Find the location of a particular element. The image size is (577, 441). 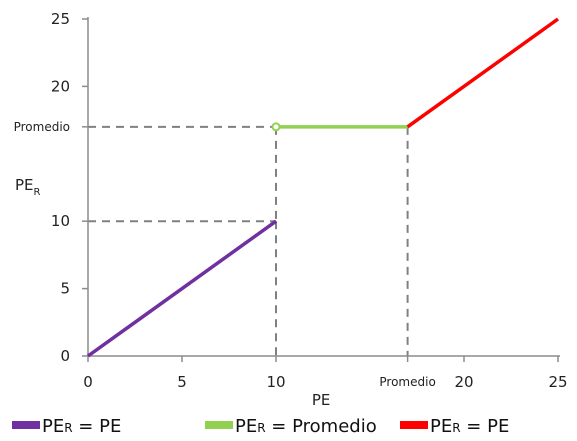

y-tick-label-1: 5 is located at coordinates (65, 289).